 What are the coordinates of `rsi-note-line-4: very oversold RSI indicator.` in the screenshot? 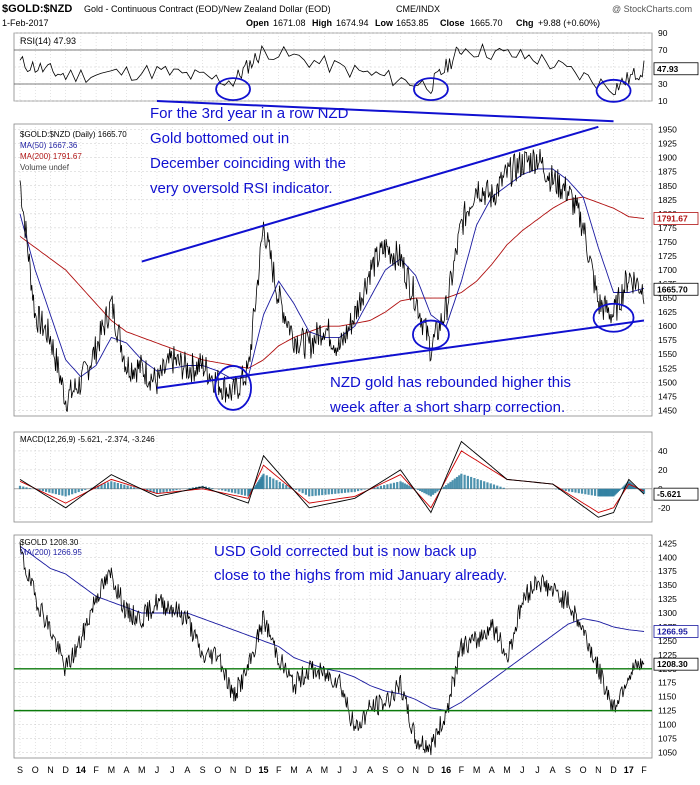 It's located at (241, 188).